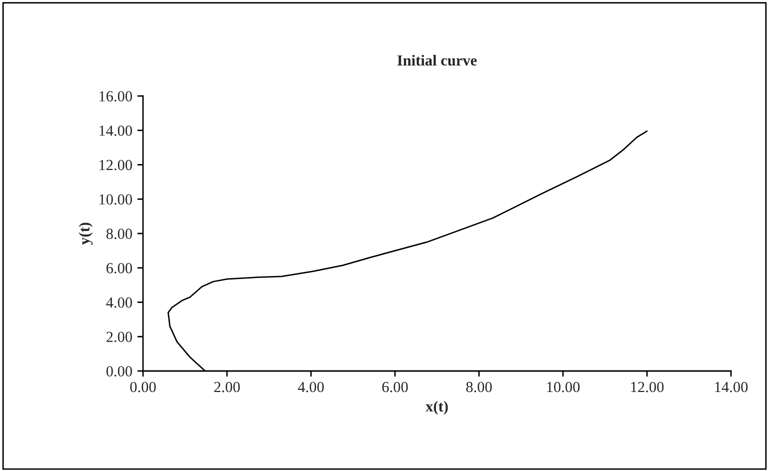  Describe the element at coordinates (116, 131) in the screenshot. I see `y-tick-label: 14.00` at that location.